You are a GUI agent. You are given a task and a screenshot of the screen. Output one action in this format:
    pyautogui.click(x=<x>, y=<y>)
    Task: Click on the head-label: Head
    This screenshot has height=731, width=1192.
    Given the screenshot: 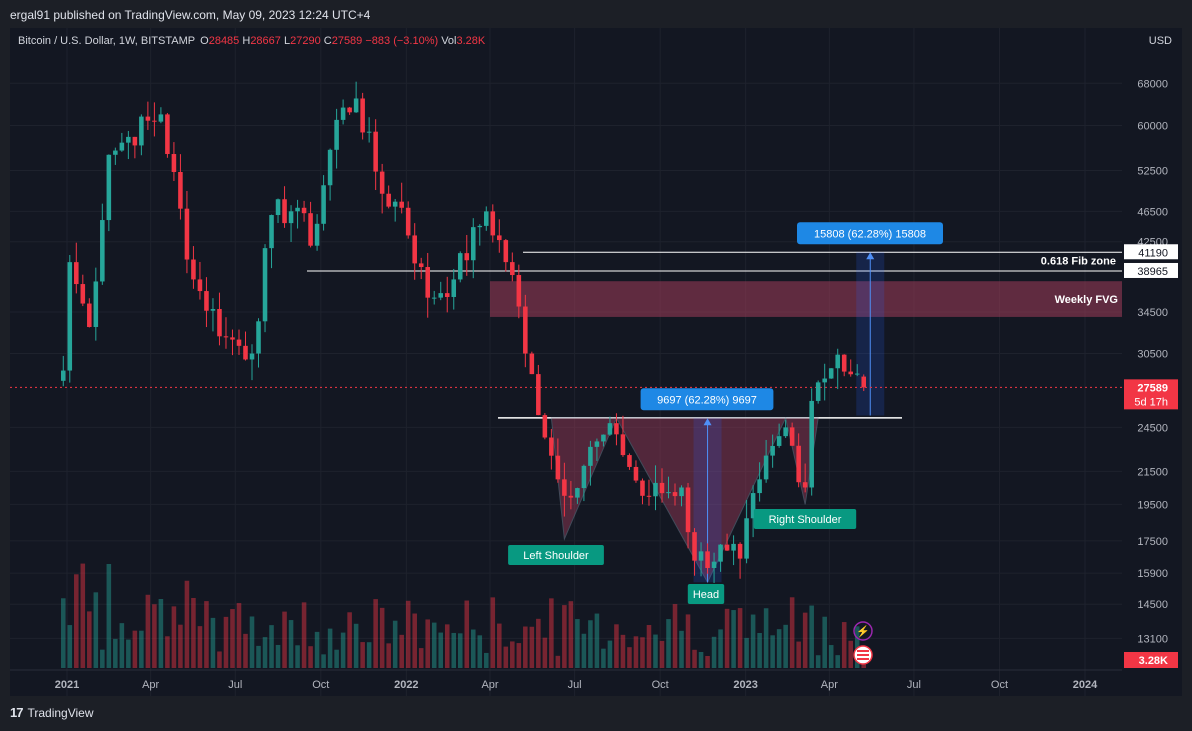 What is the action you would take?
    pyautogui.click(x=706, y=595)
    